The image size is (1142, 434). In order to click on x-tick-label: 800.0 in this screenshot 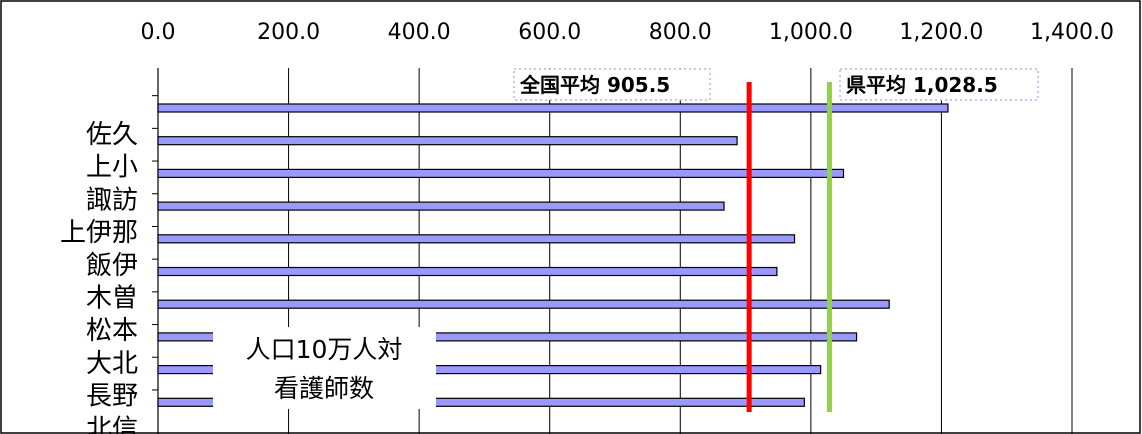, I will do `click(680, 32)`.